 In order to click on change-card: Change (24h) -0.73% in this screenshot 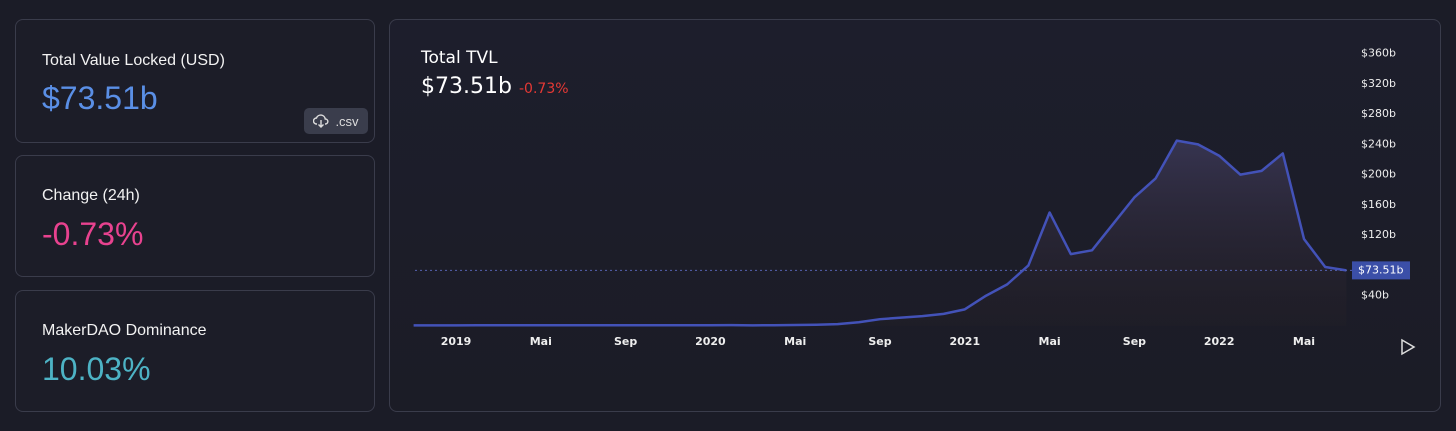, I will do `click(195, 216)`.